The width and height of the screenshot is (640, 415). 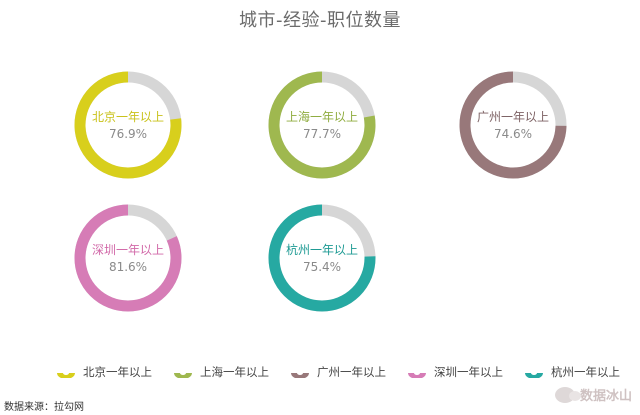 I want to click on legend-item-2: 广州一年以上, so click(x=337, y=372).